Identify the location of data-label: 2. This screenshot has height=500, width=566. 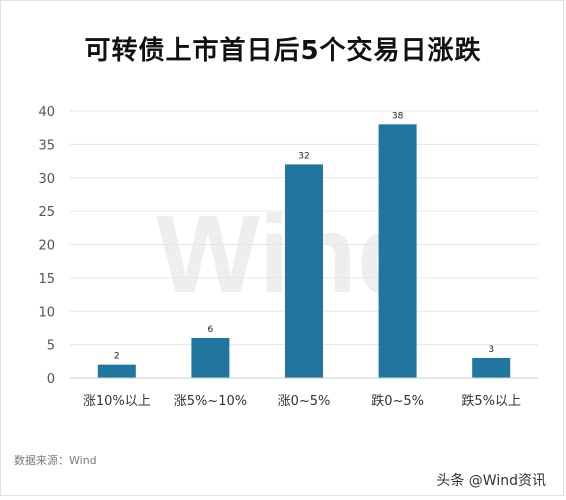
(117, 357).